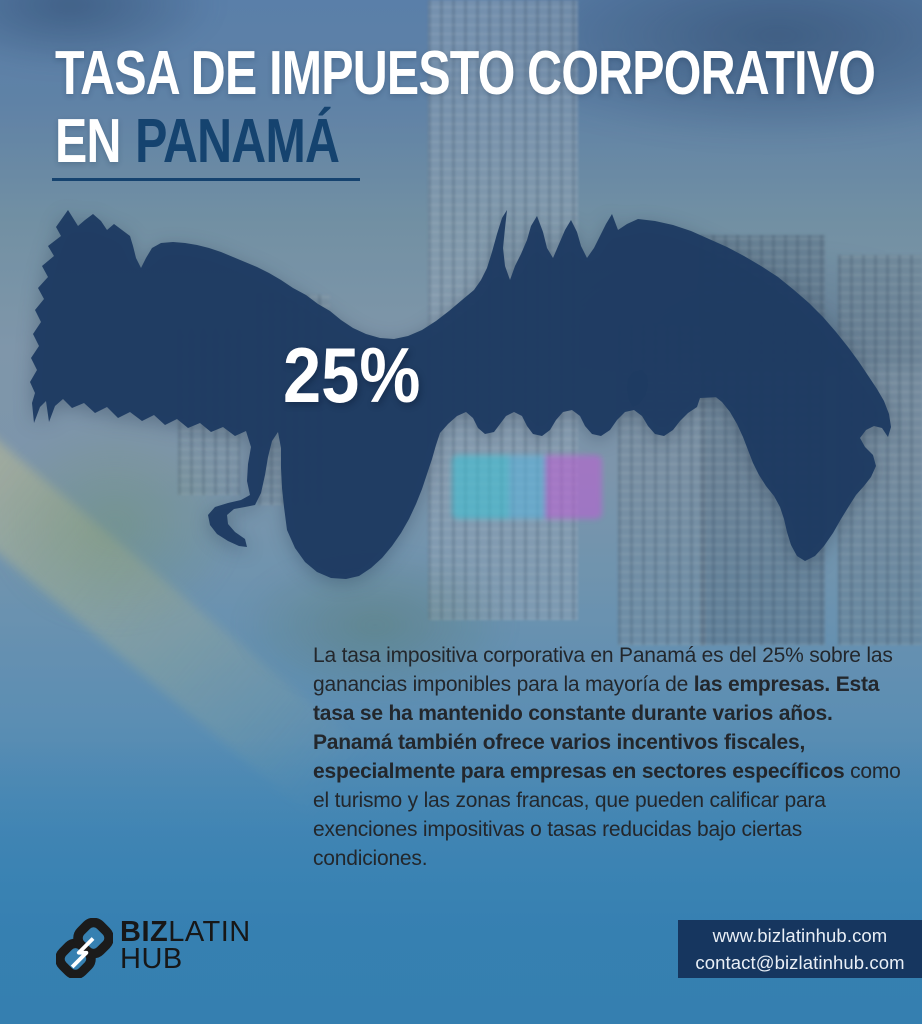 This screenshot has width=922, height=1024. Describe the element at coordinates (144, 932) in the screenshot. I see `logo-word-biz: BIZ` at that location.